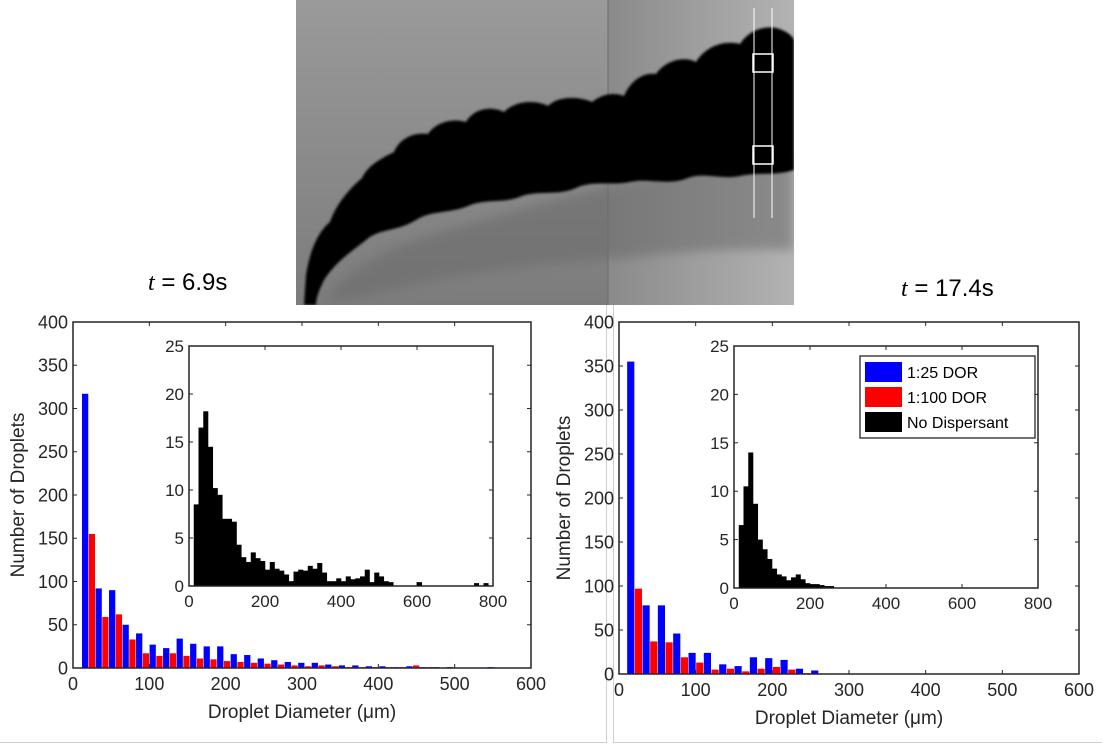  I want to click on right-inset-ytick-label: 10, so click(719, 491).